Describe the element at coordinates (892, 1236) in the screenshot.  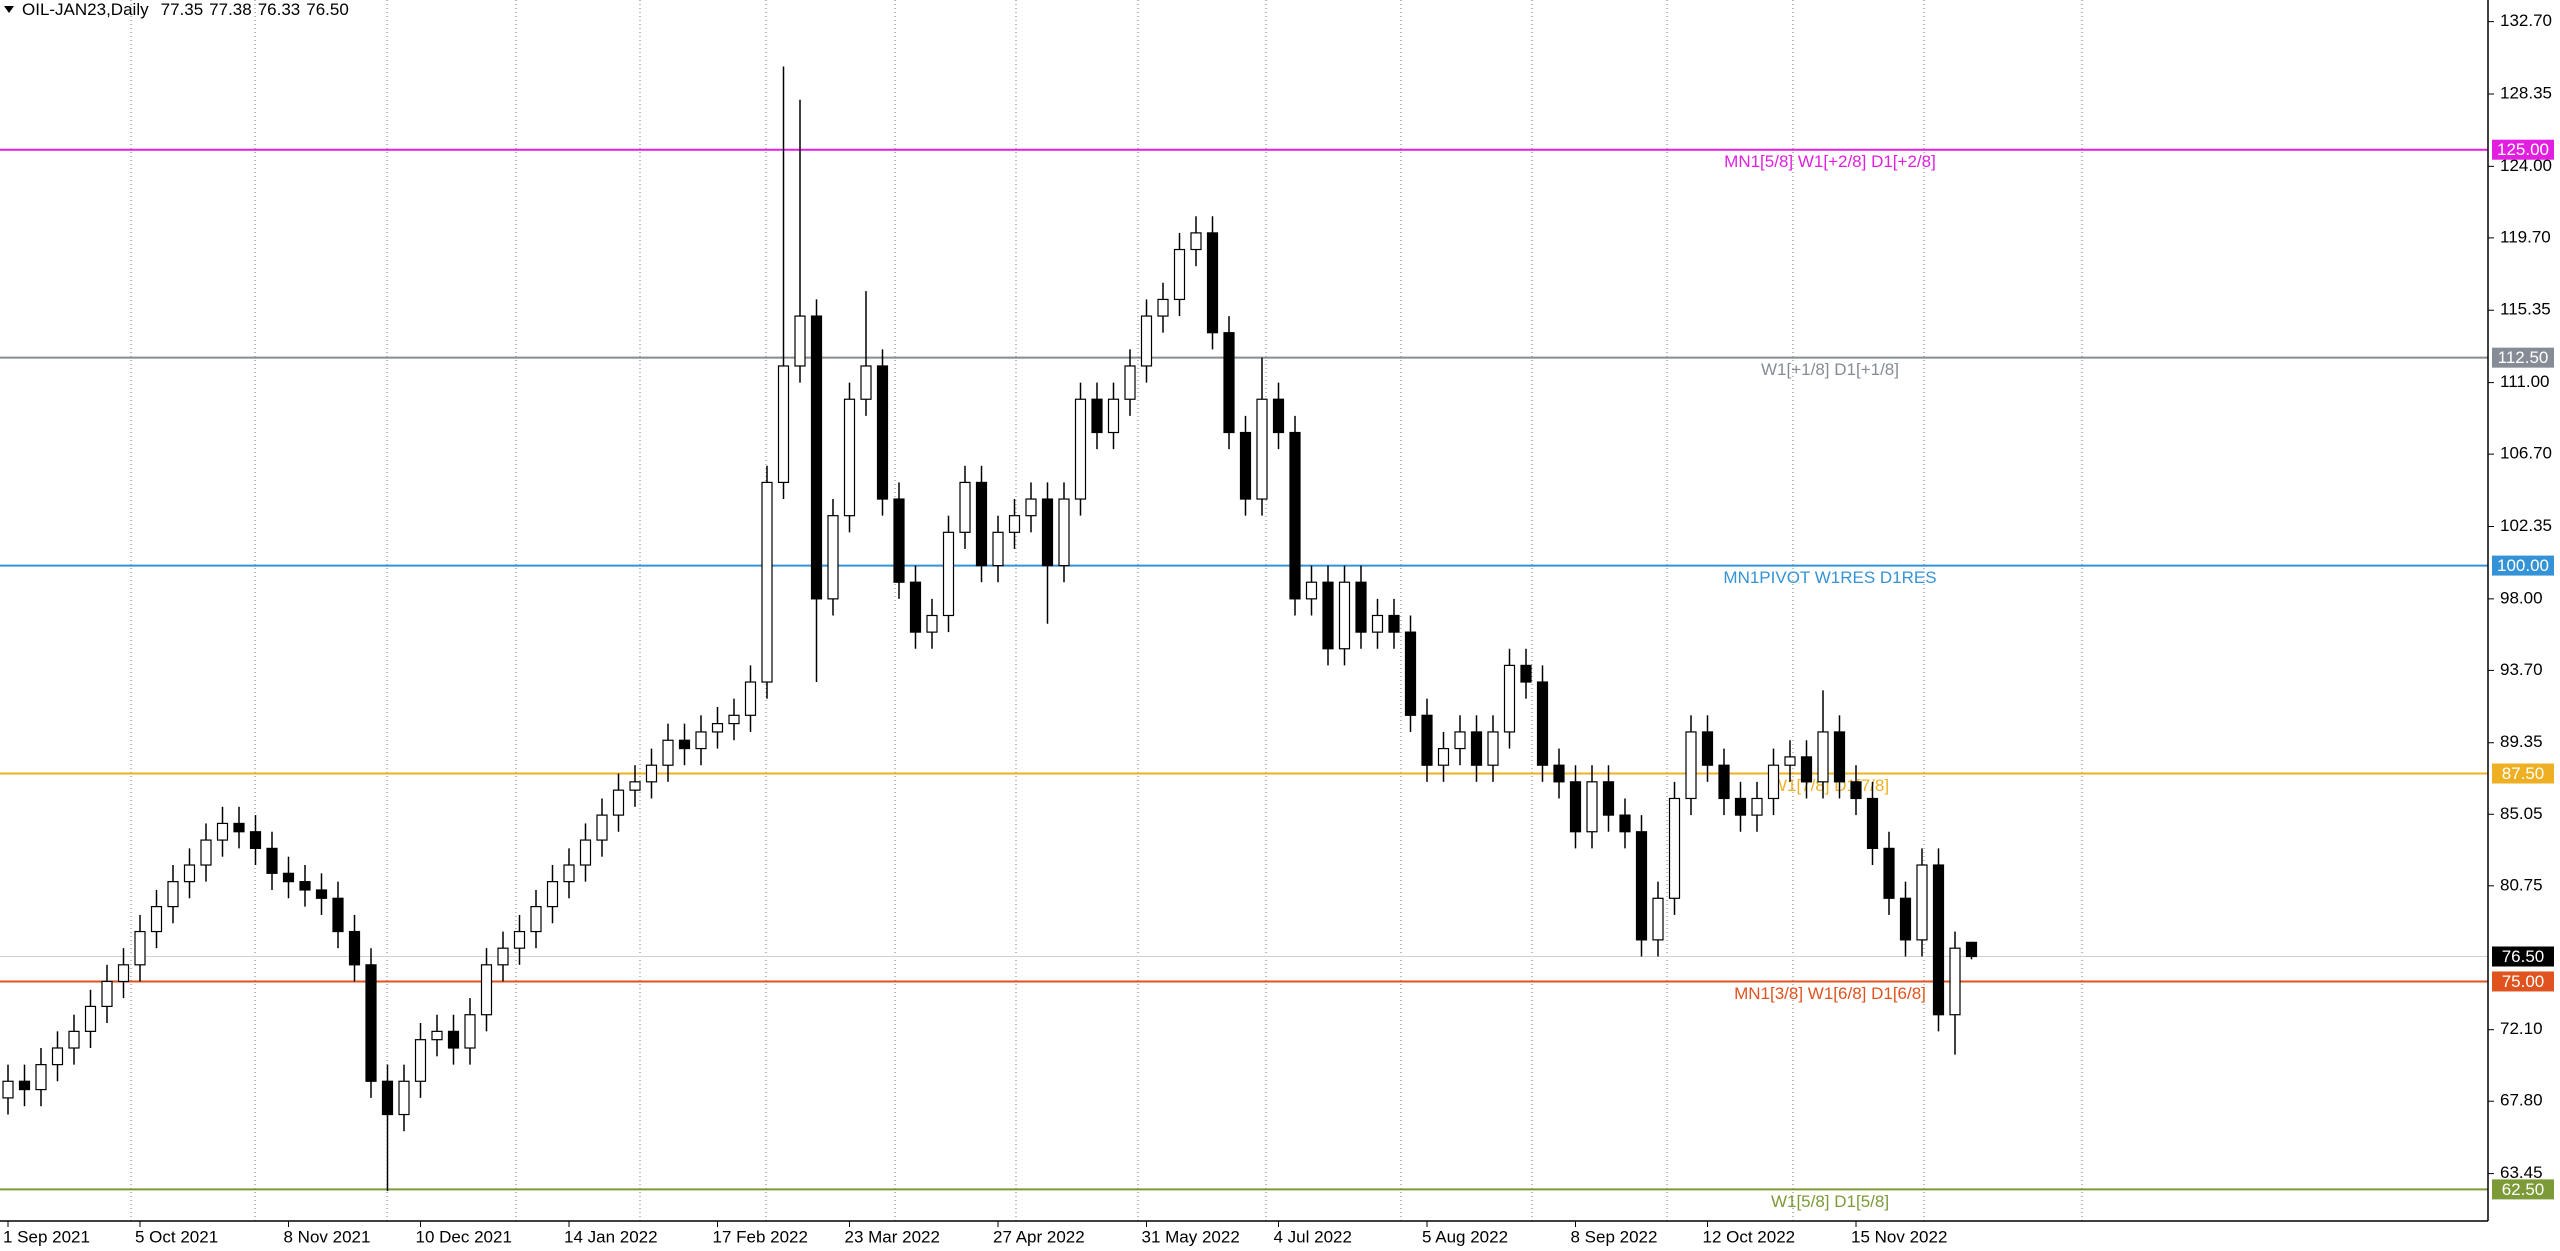
I see `x-tick-label: 23 Mar 2022` at that location.